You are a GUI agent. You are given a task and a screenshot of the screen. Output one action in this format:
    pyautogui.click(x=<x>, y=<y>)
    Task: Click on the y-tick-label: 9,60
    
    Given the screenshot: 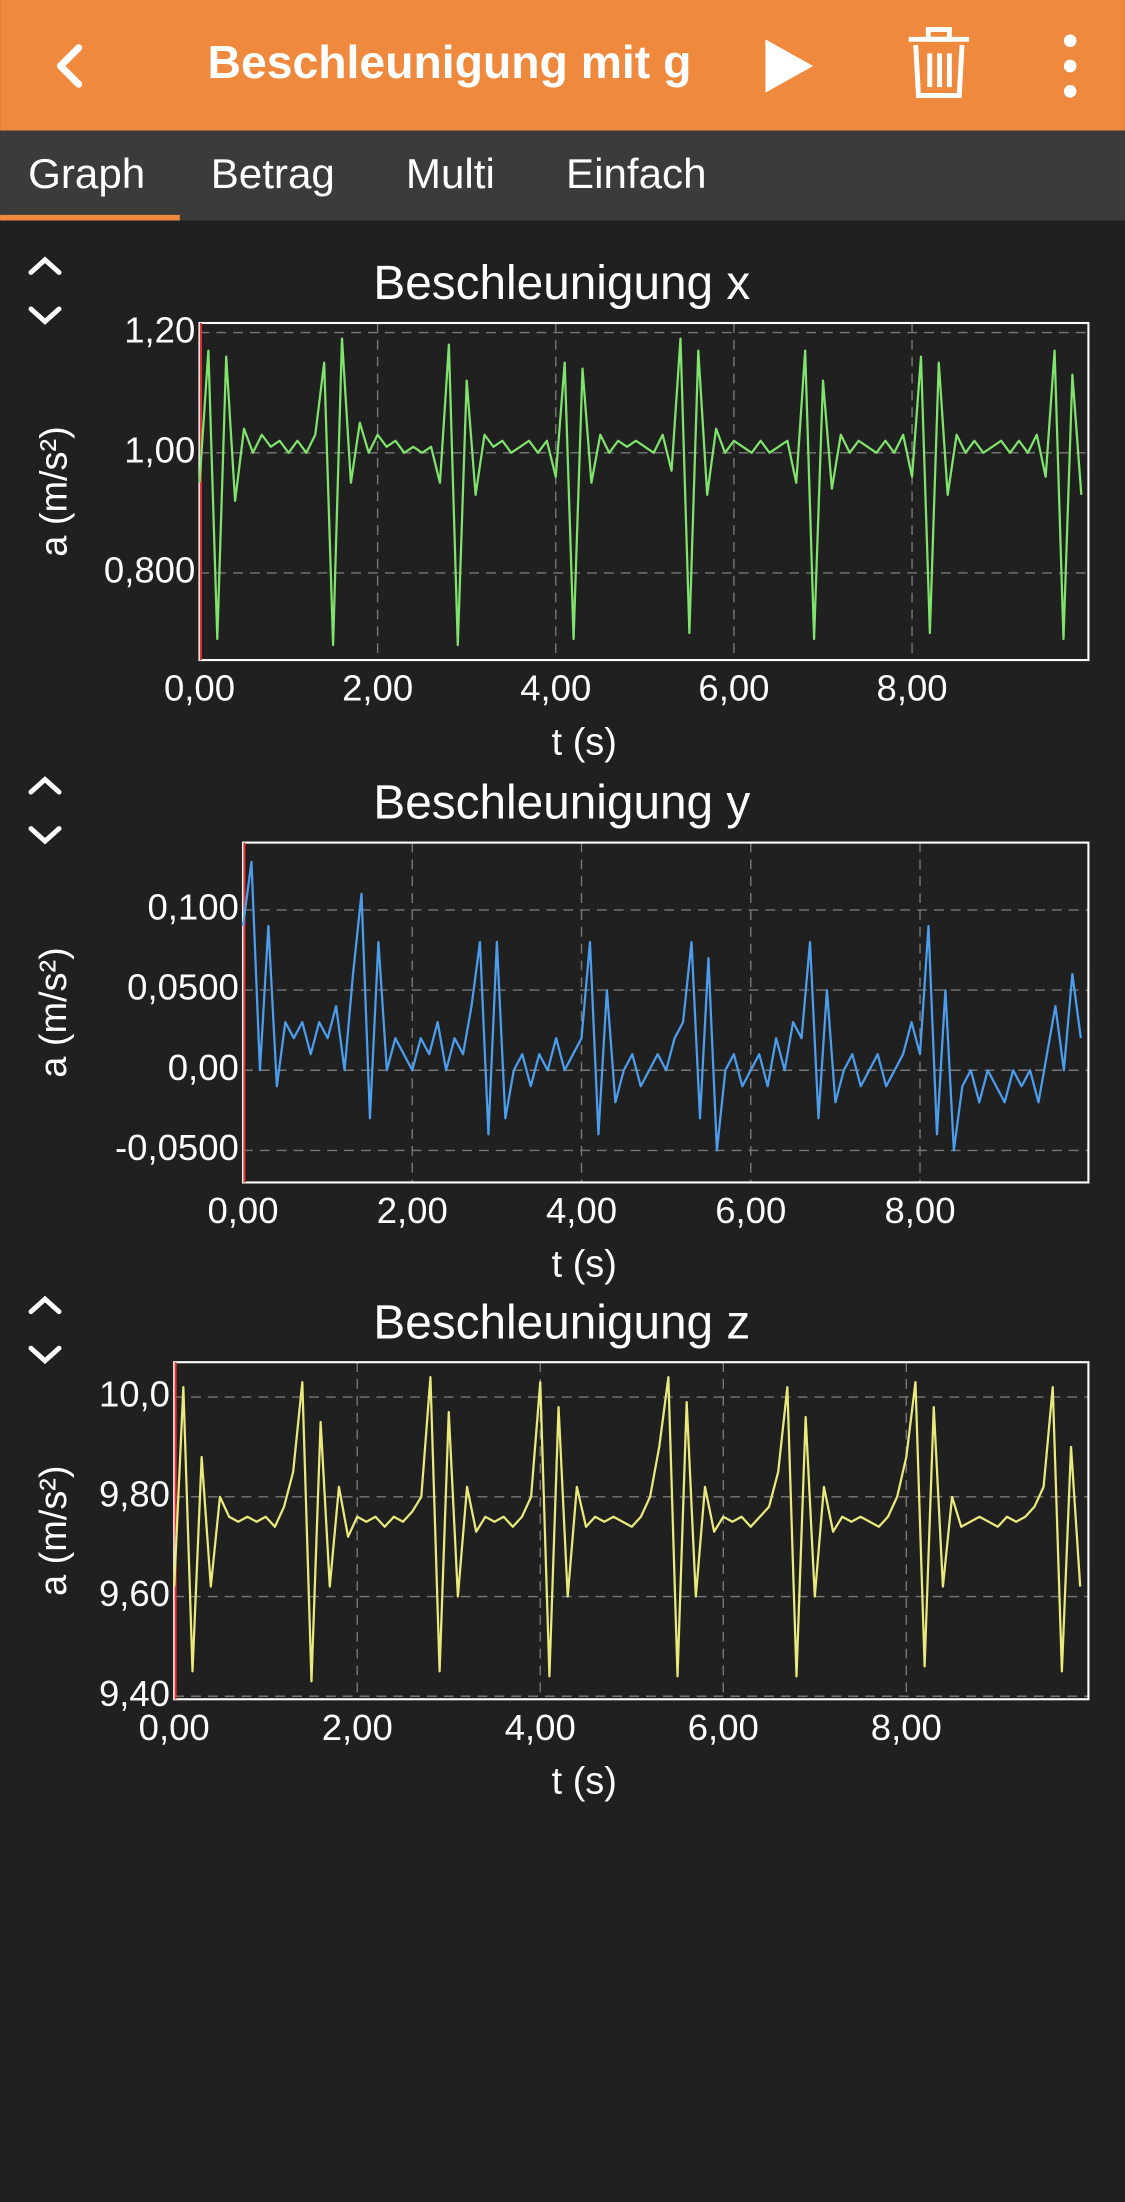 What is the action you would take?
    pyautogui.click(x=134, y=1593)
    